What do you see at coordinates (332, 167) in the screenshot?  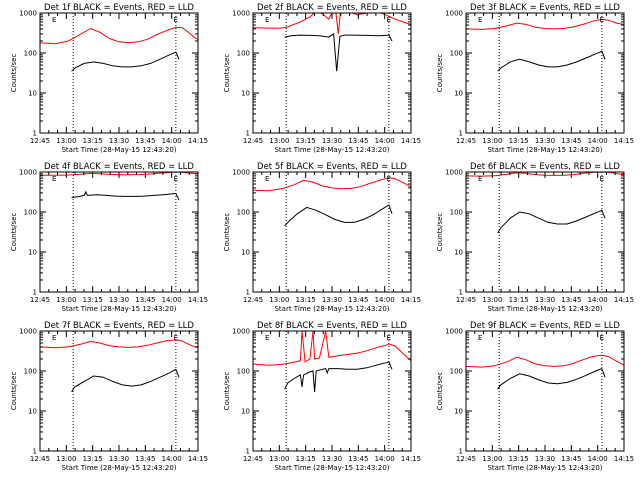 I see `panel-title: Det 5f BLACK = Events, RED = LLD` at bounding box center [332, 167].